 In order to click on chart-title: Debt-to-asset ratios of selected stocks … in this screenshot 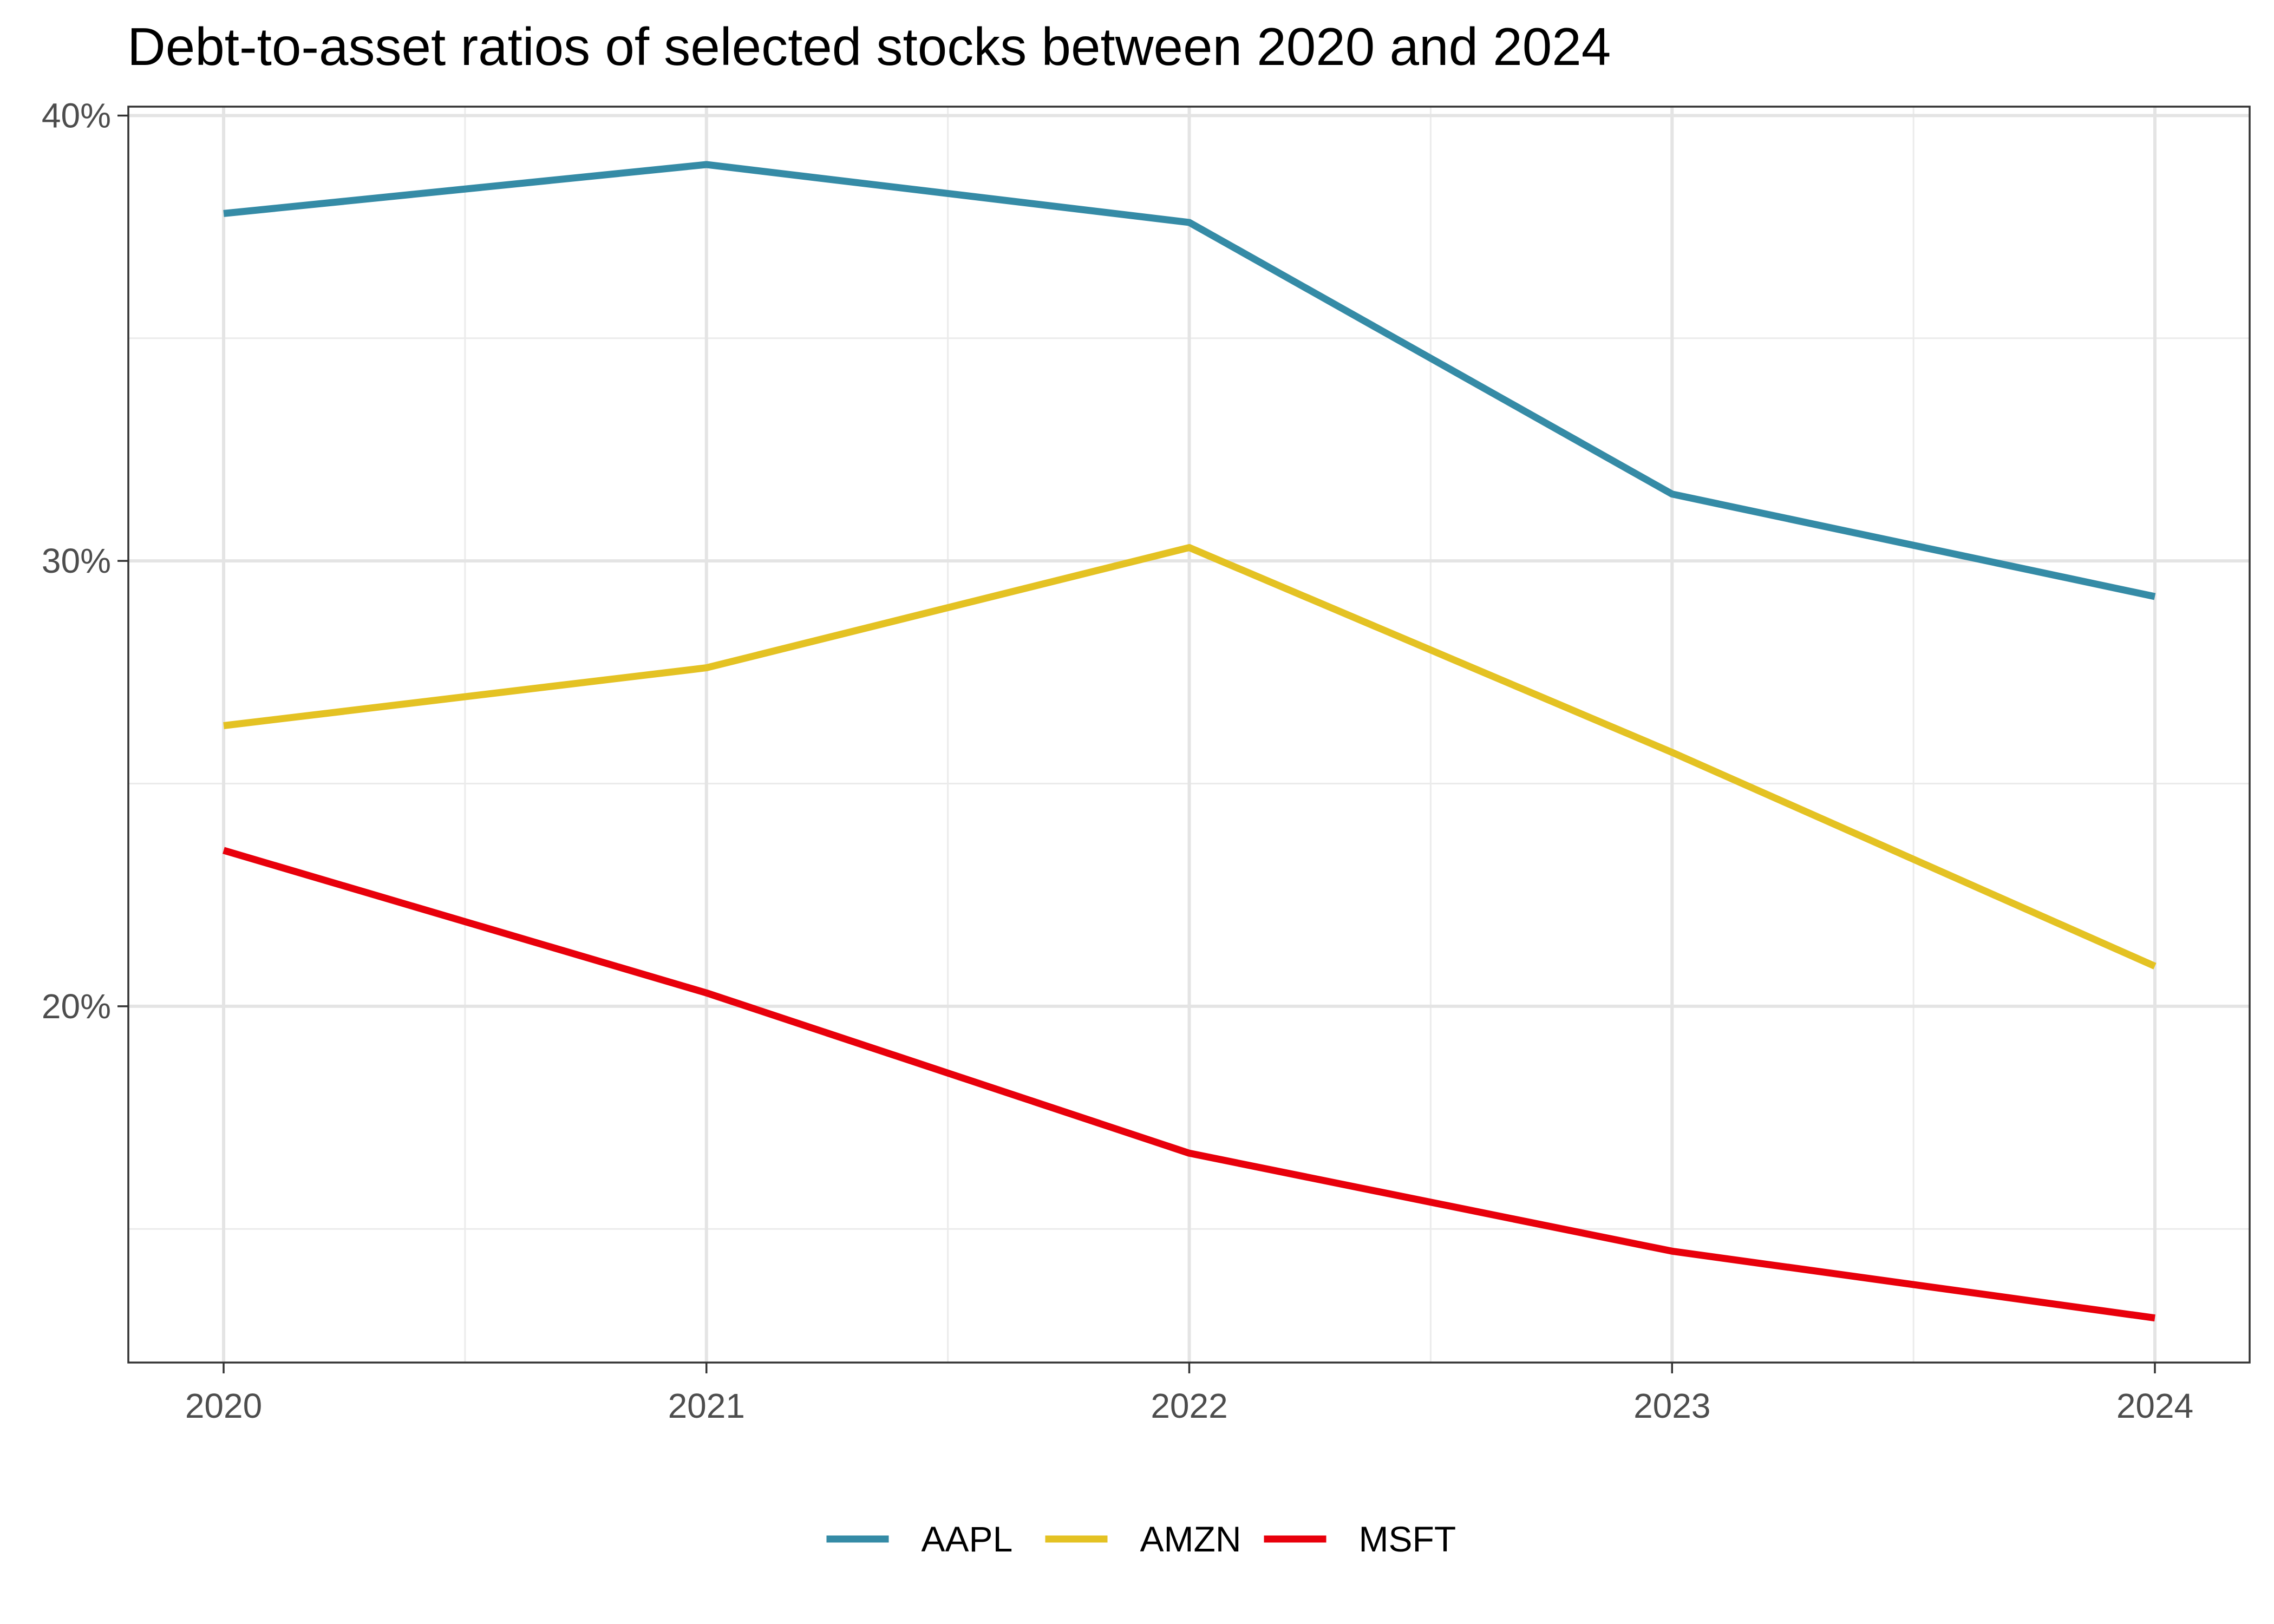, I will do `click(869, 46)`.